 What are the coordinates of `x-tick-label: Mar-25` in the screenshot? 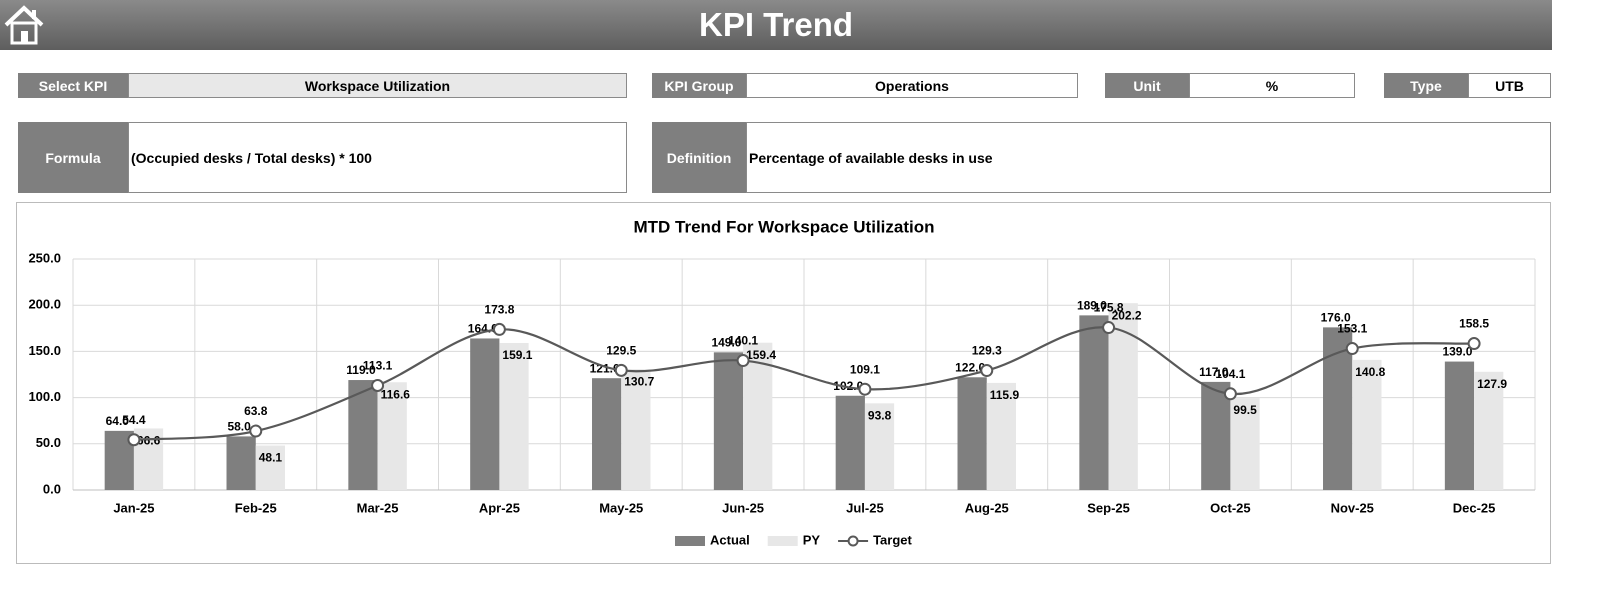 It's located at (378, 507).